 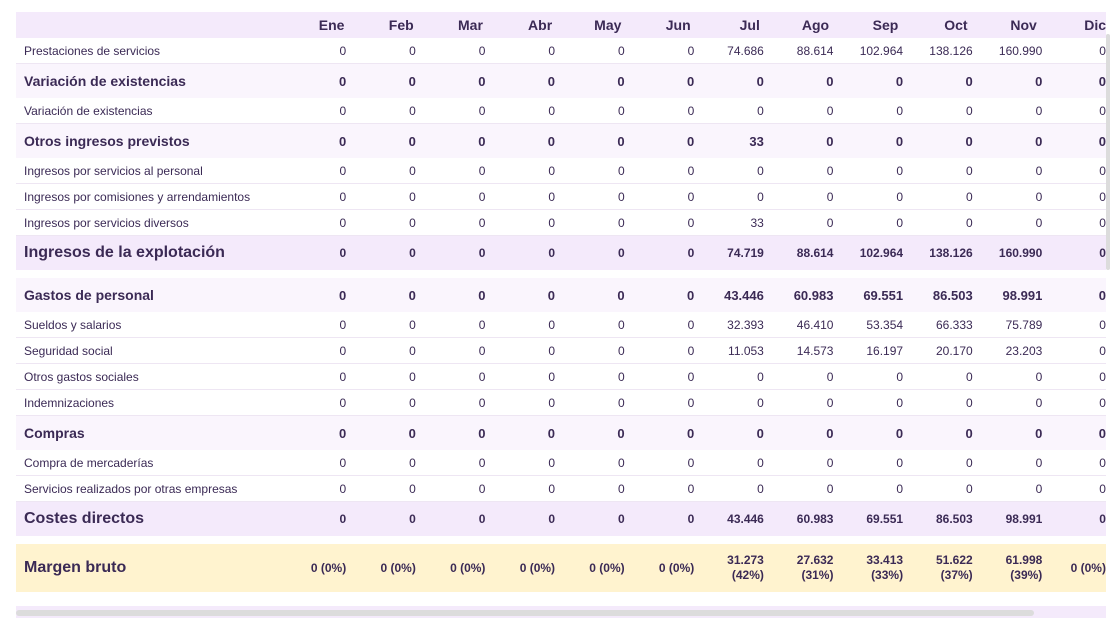 What do you see at coordinates (938, 568) in the screenshot?
I see `value-cell: 51.622 (37%)` at bounding box center [938, 568].